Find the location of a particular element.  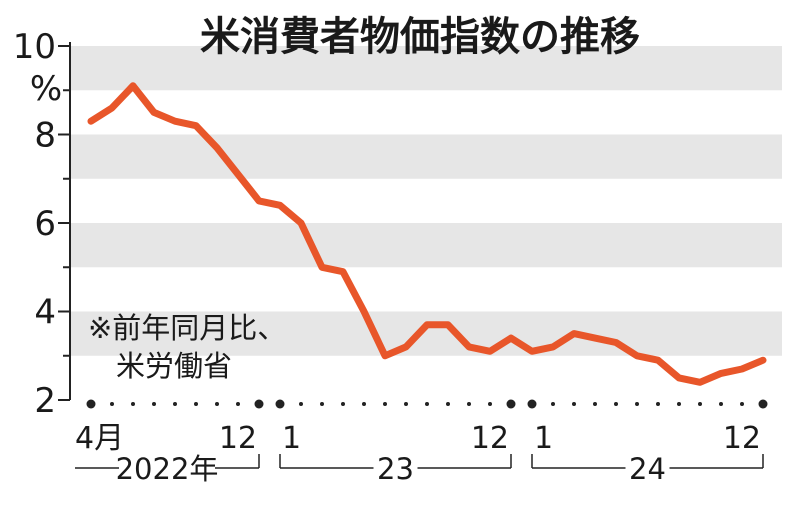

year-bracket: 24 is located at coordinates (647, 469).